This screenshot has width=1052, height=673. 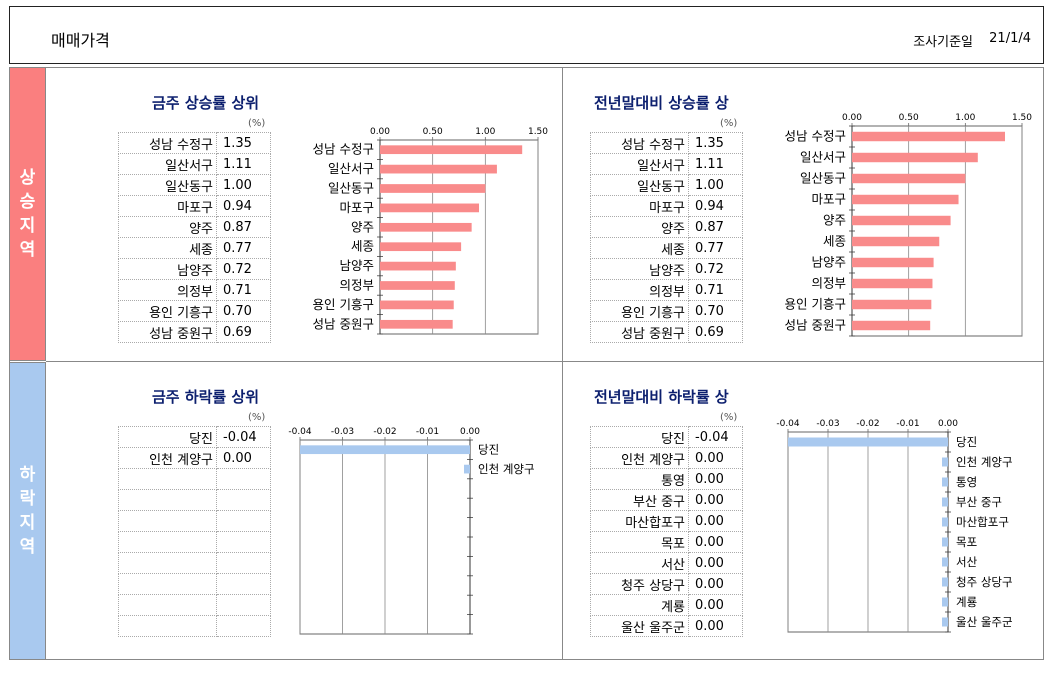 I want to click on category-label: 일산동구, so click(x=351, y=188).